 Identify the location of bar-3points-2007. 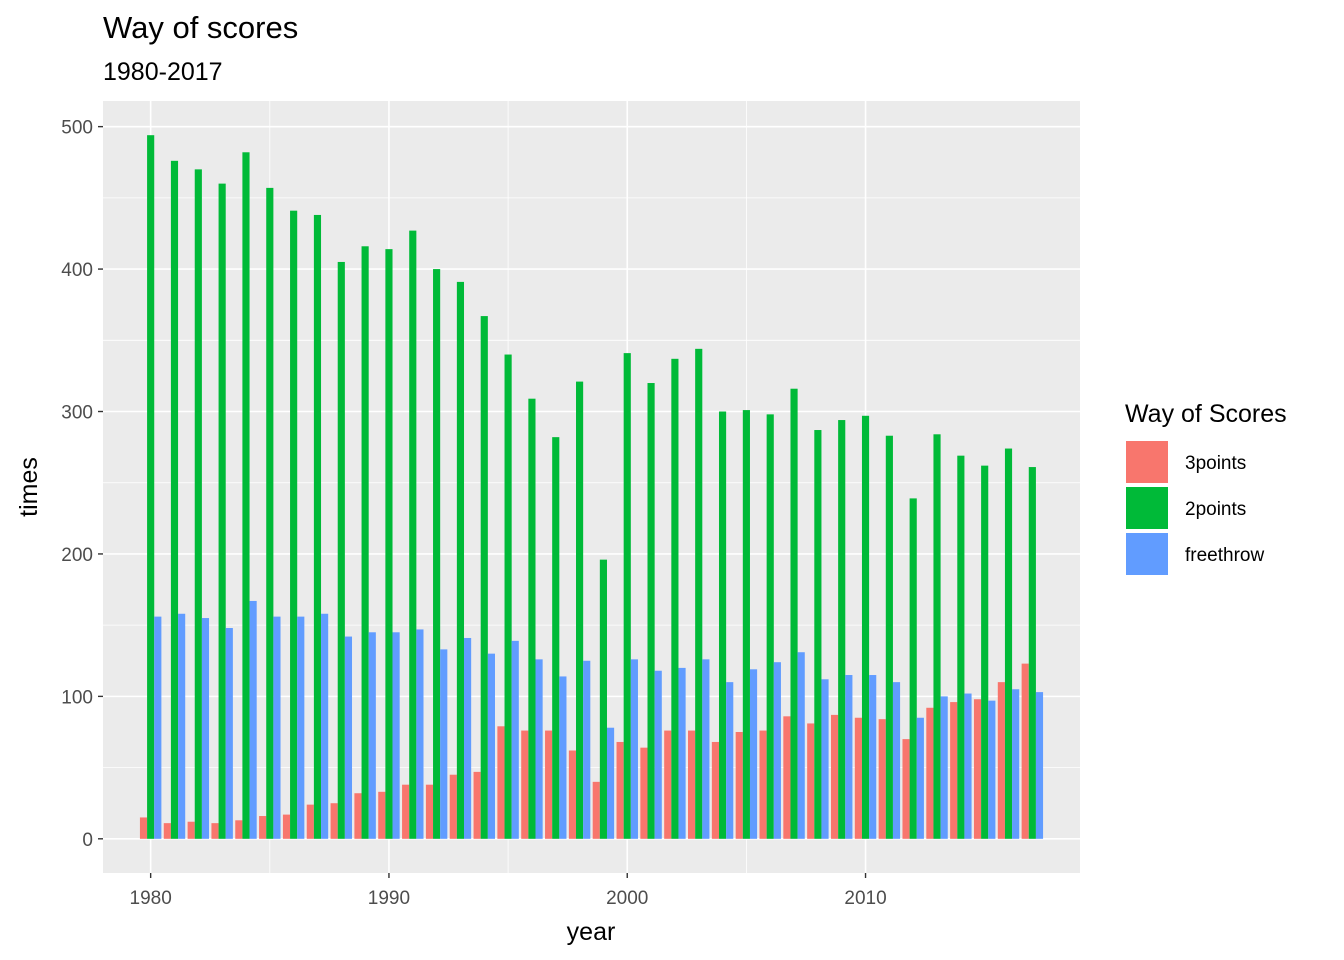
(787, 777).